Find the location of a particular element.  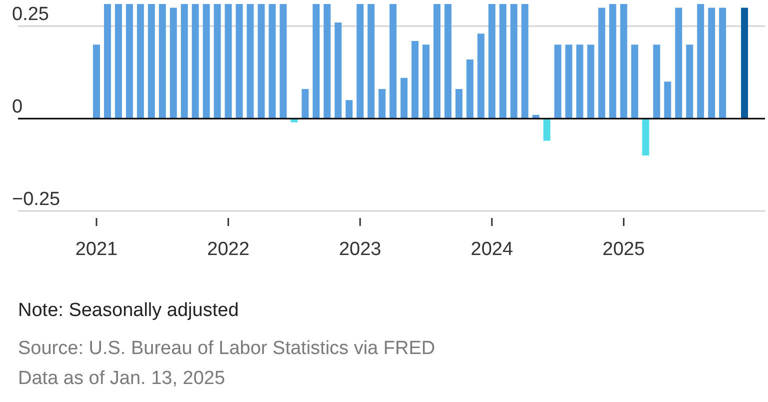

x-tick-label: 2025 is located at coordinates (623, 249).